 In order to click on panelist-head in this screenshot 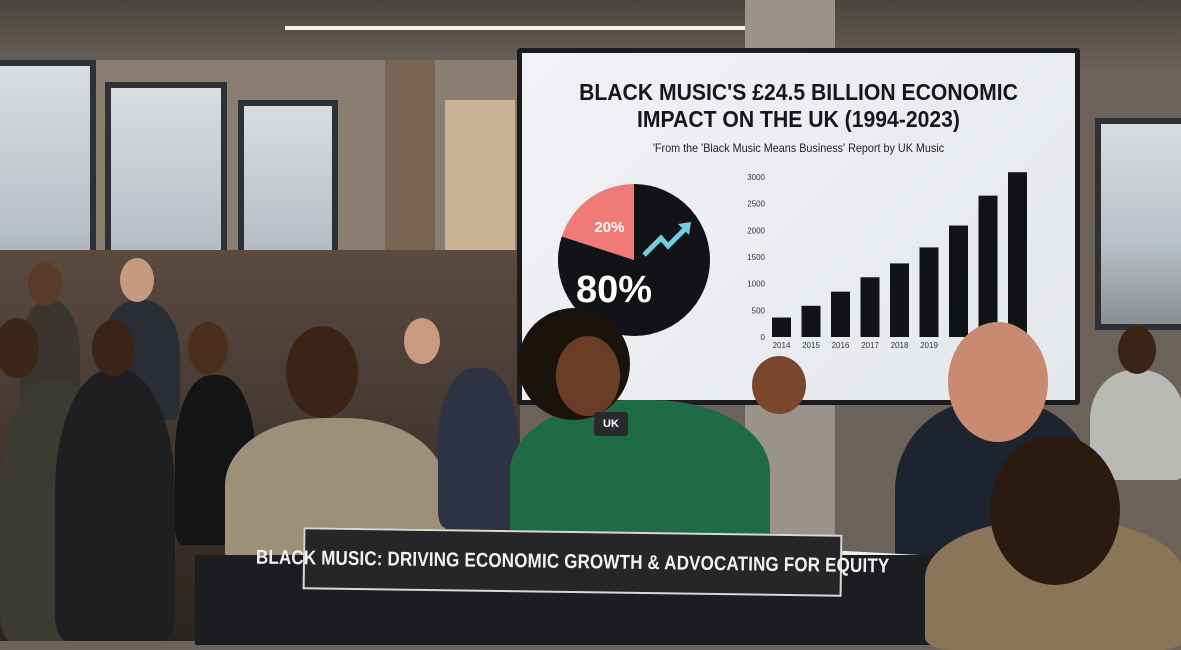, I will do `click(998, 382)`.